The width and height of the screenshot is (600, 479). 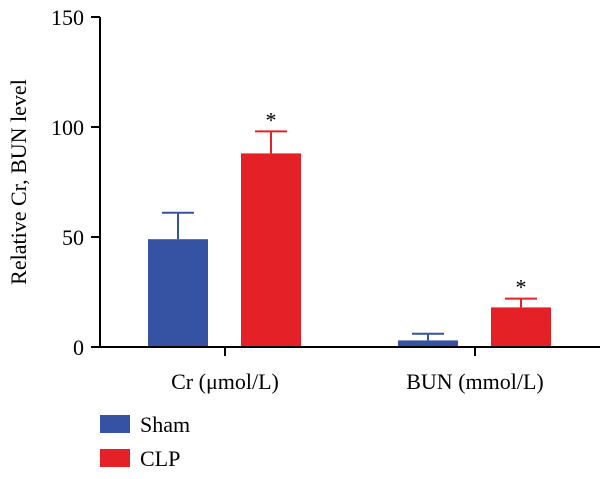 I want to click on y-axis-ticks: 0 50 100 150, so click(x=75, y=182).